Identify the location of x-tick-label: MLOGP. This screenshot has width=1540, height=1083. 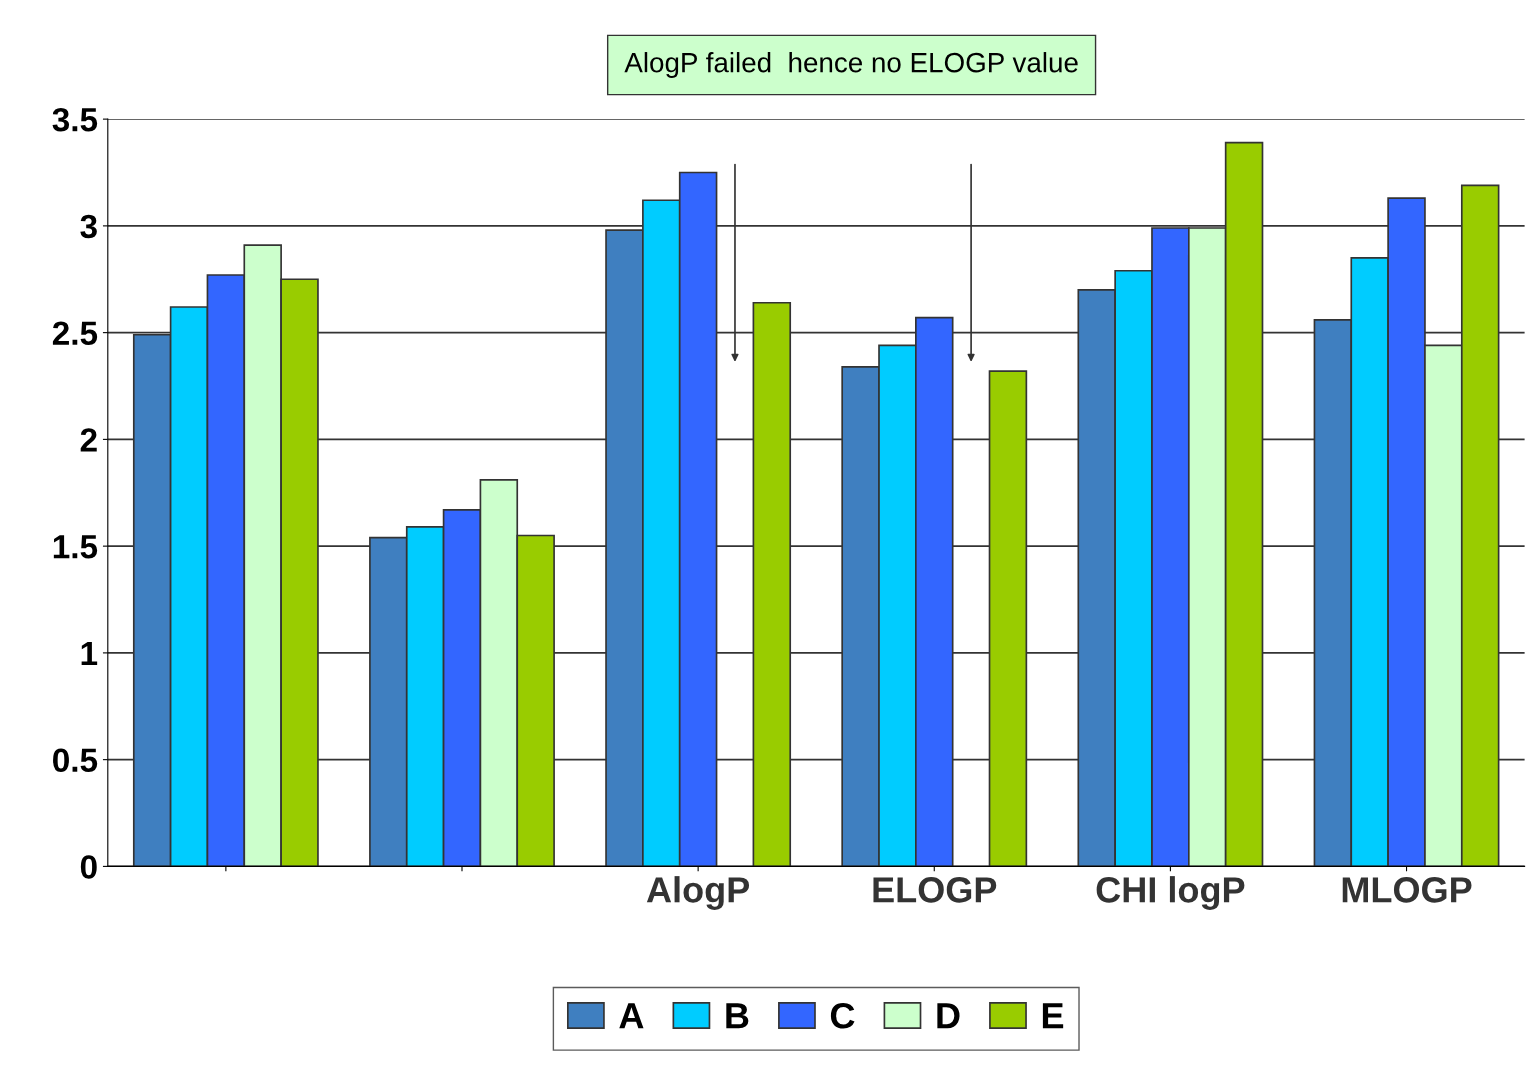
(1407, 890).